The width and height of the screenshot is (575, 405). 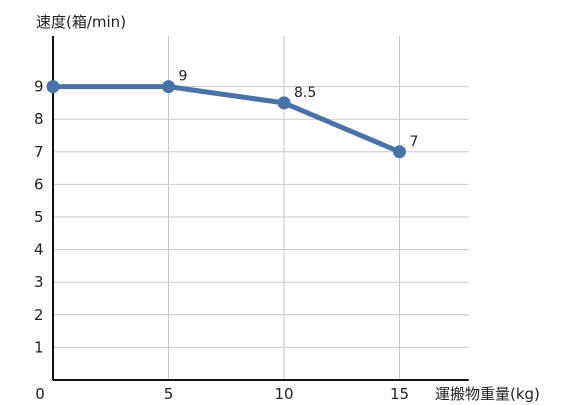 What do you see at coordinates (39, 87) in the screenshot?
I see `y-tick-label-9: 9` at bounding box center [39, 87].